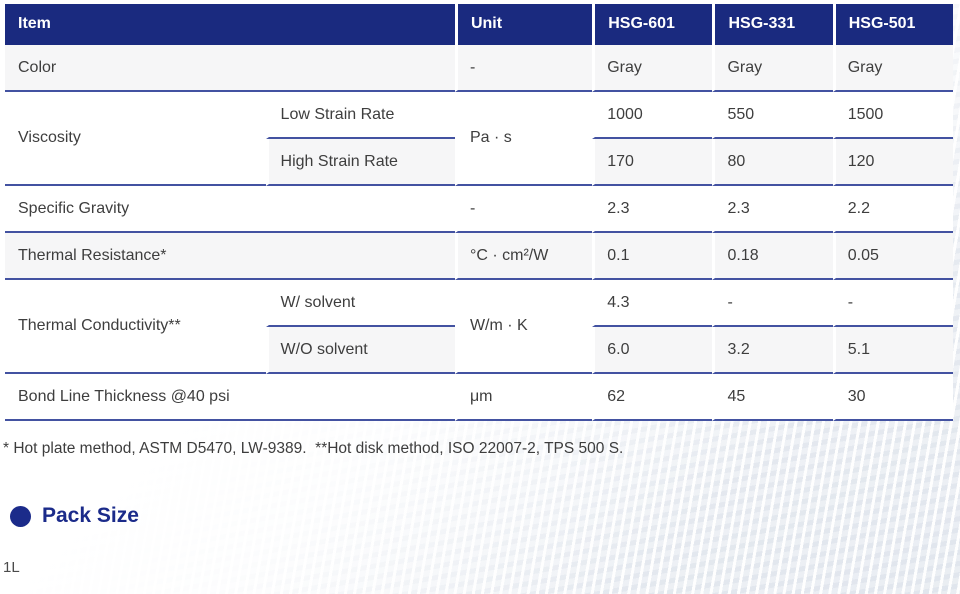 Image resolution: width=960 pixels, height=594 pixels. What do you see at coordinates (523, 327) in the screenshot?
I see `unit-thermal-conductivity: W/m · K` at bounding box center [523, 327].